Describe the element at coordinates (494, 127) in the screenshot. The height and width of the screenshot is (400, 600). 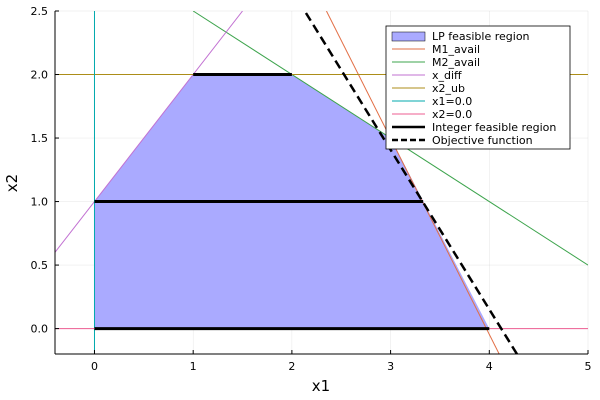
I see `legend-integer-feasible-region-label: Integer feasible region` at that location.